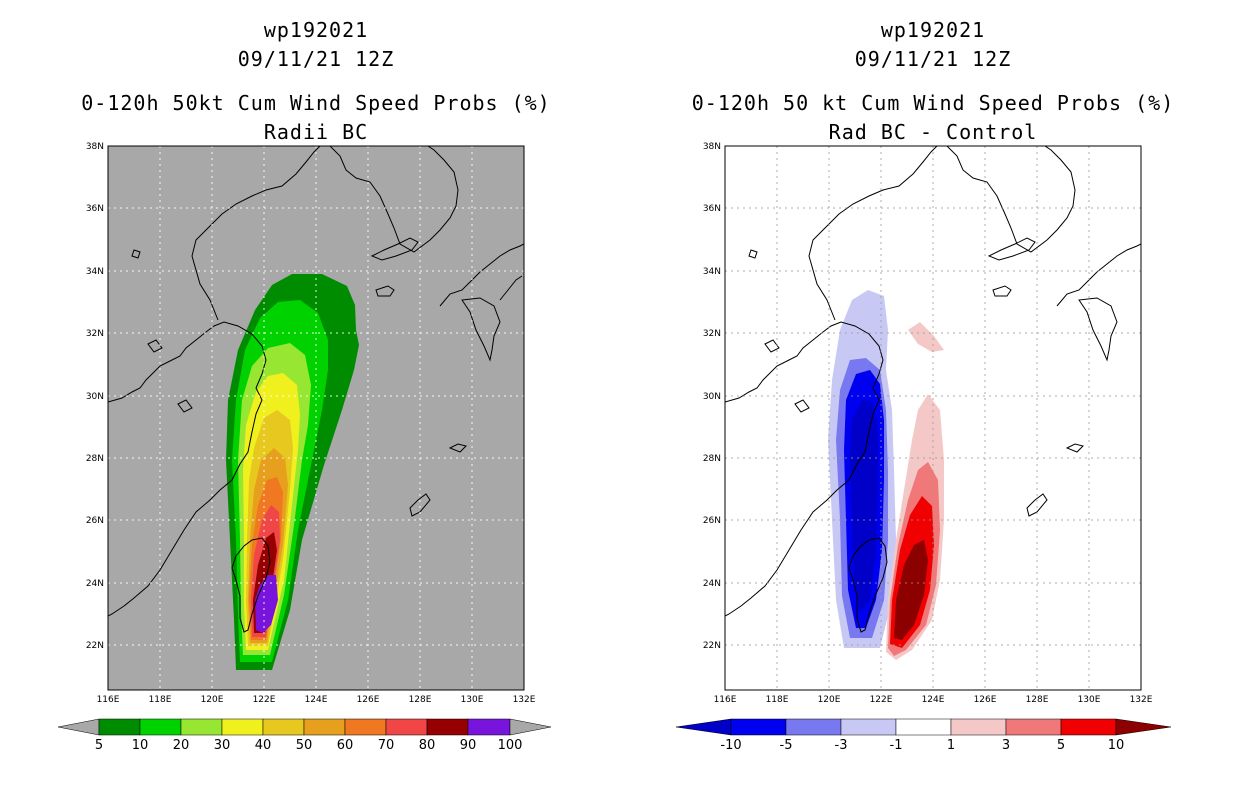  I want to click on left-lon-label: 132E, so click(524, 700).